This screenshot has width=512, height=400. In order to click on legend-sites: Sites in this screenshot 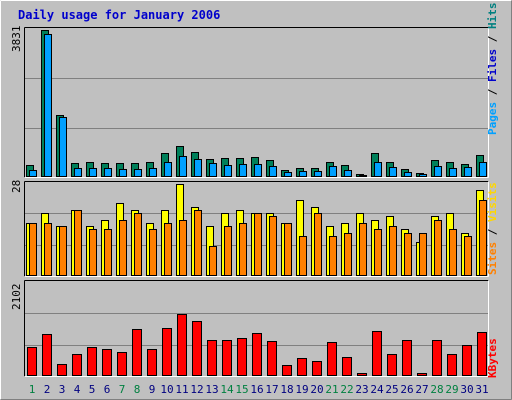, I will do `click(492, 258)`.